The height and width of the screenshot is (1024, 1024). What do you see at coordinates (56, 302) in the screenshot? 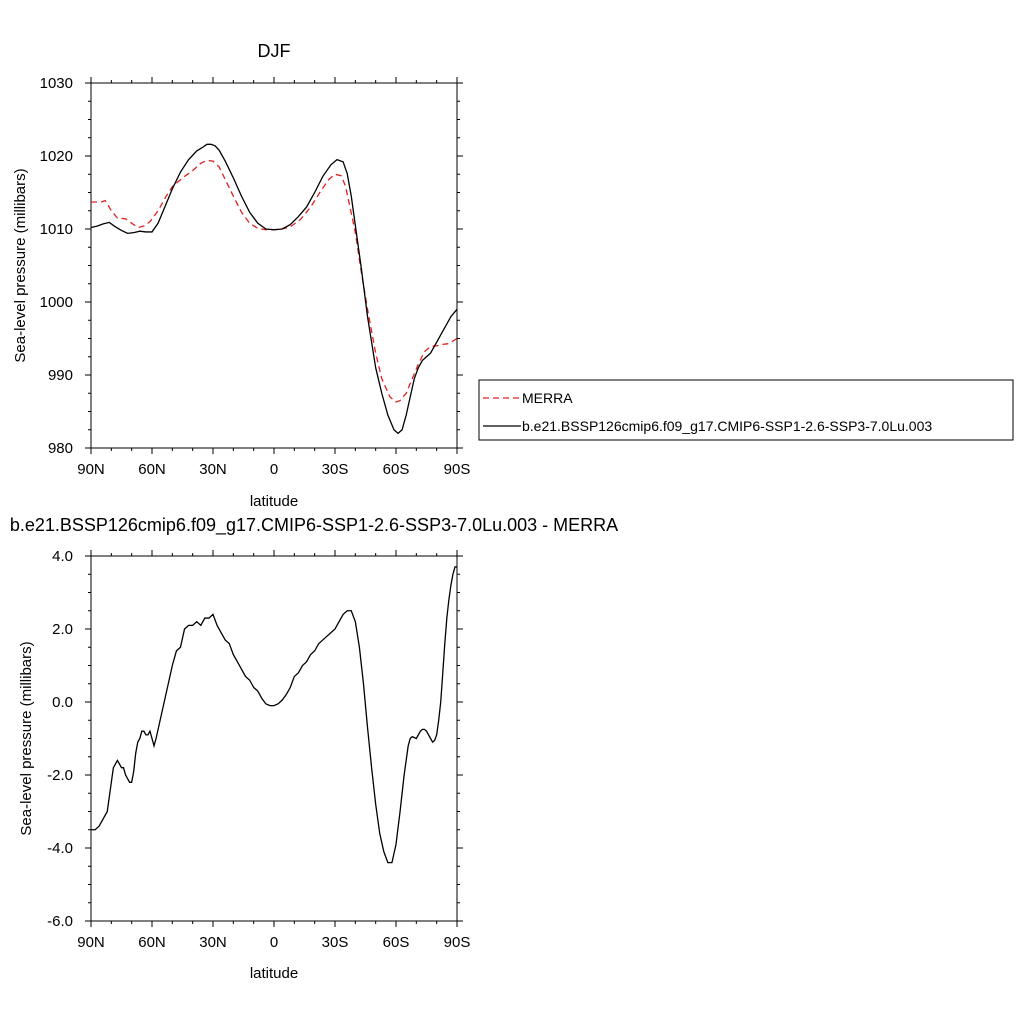
I see `y-tick-label: 1000` at bounding box center [56, 302].